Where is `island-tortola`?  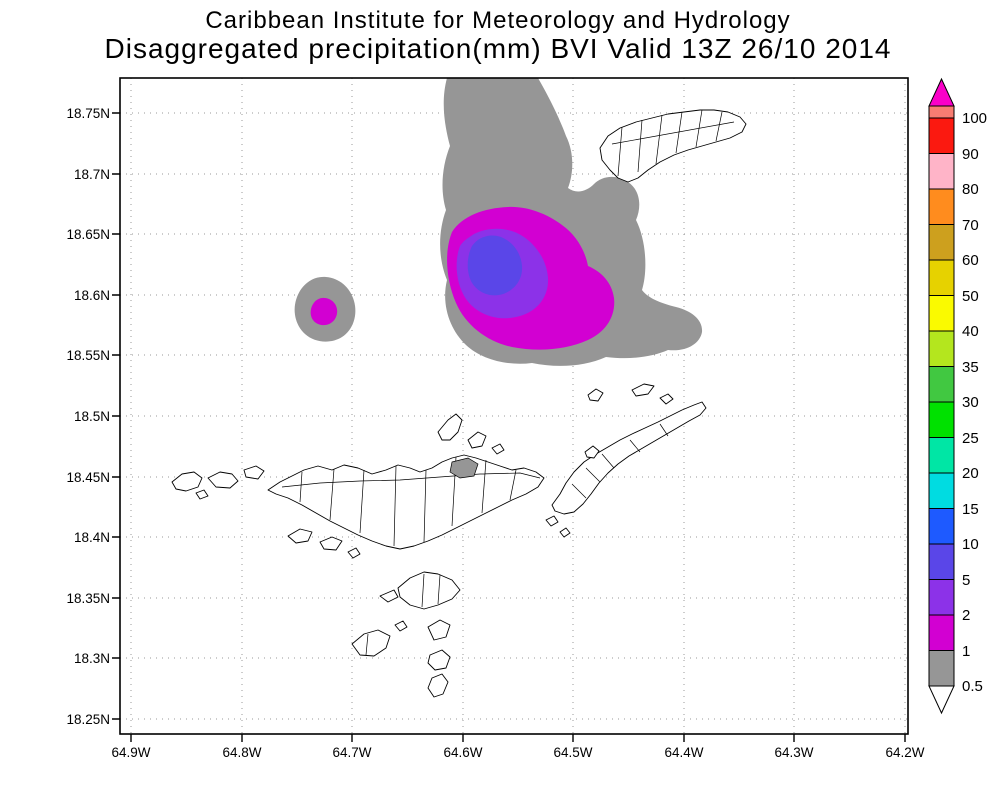 island-tortola is located at coordinates (406, 502).